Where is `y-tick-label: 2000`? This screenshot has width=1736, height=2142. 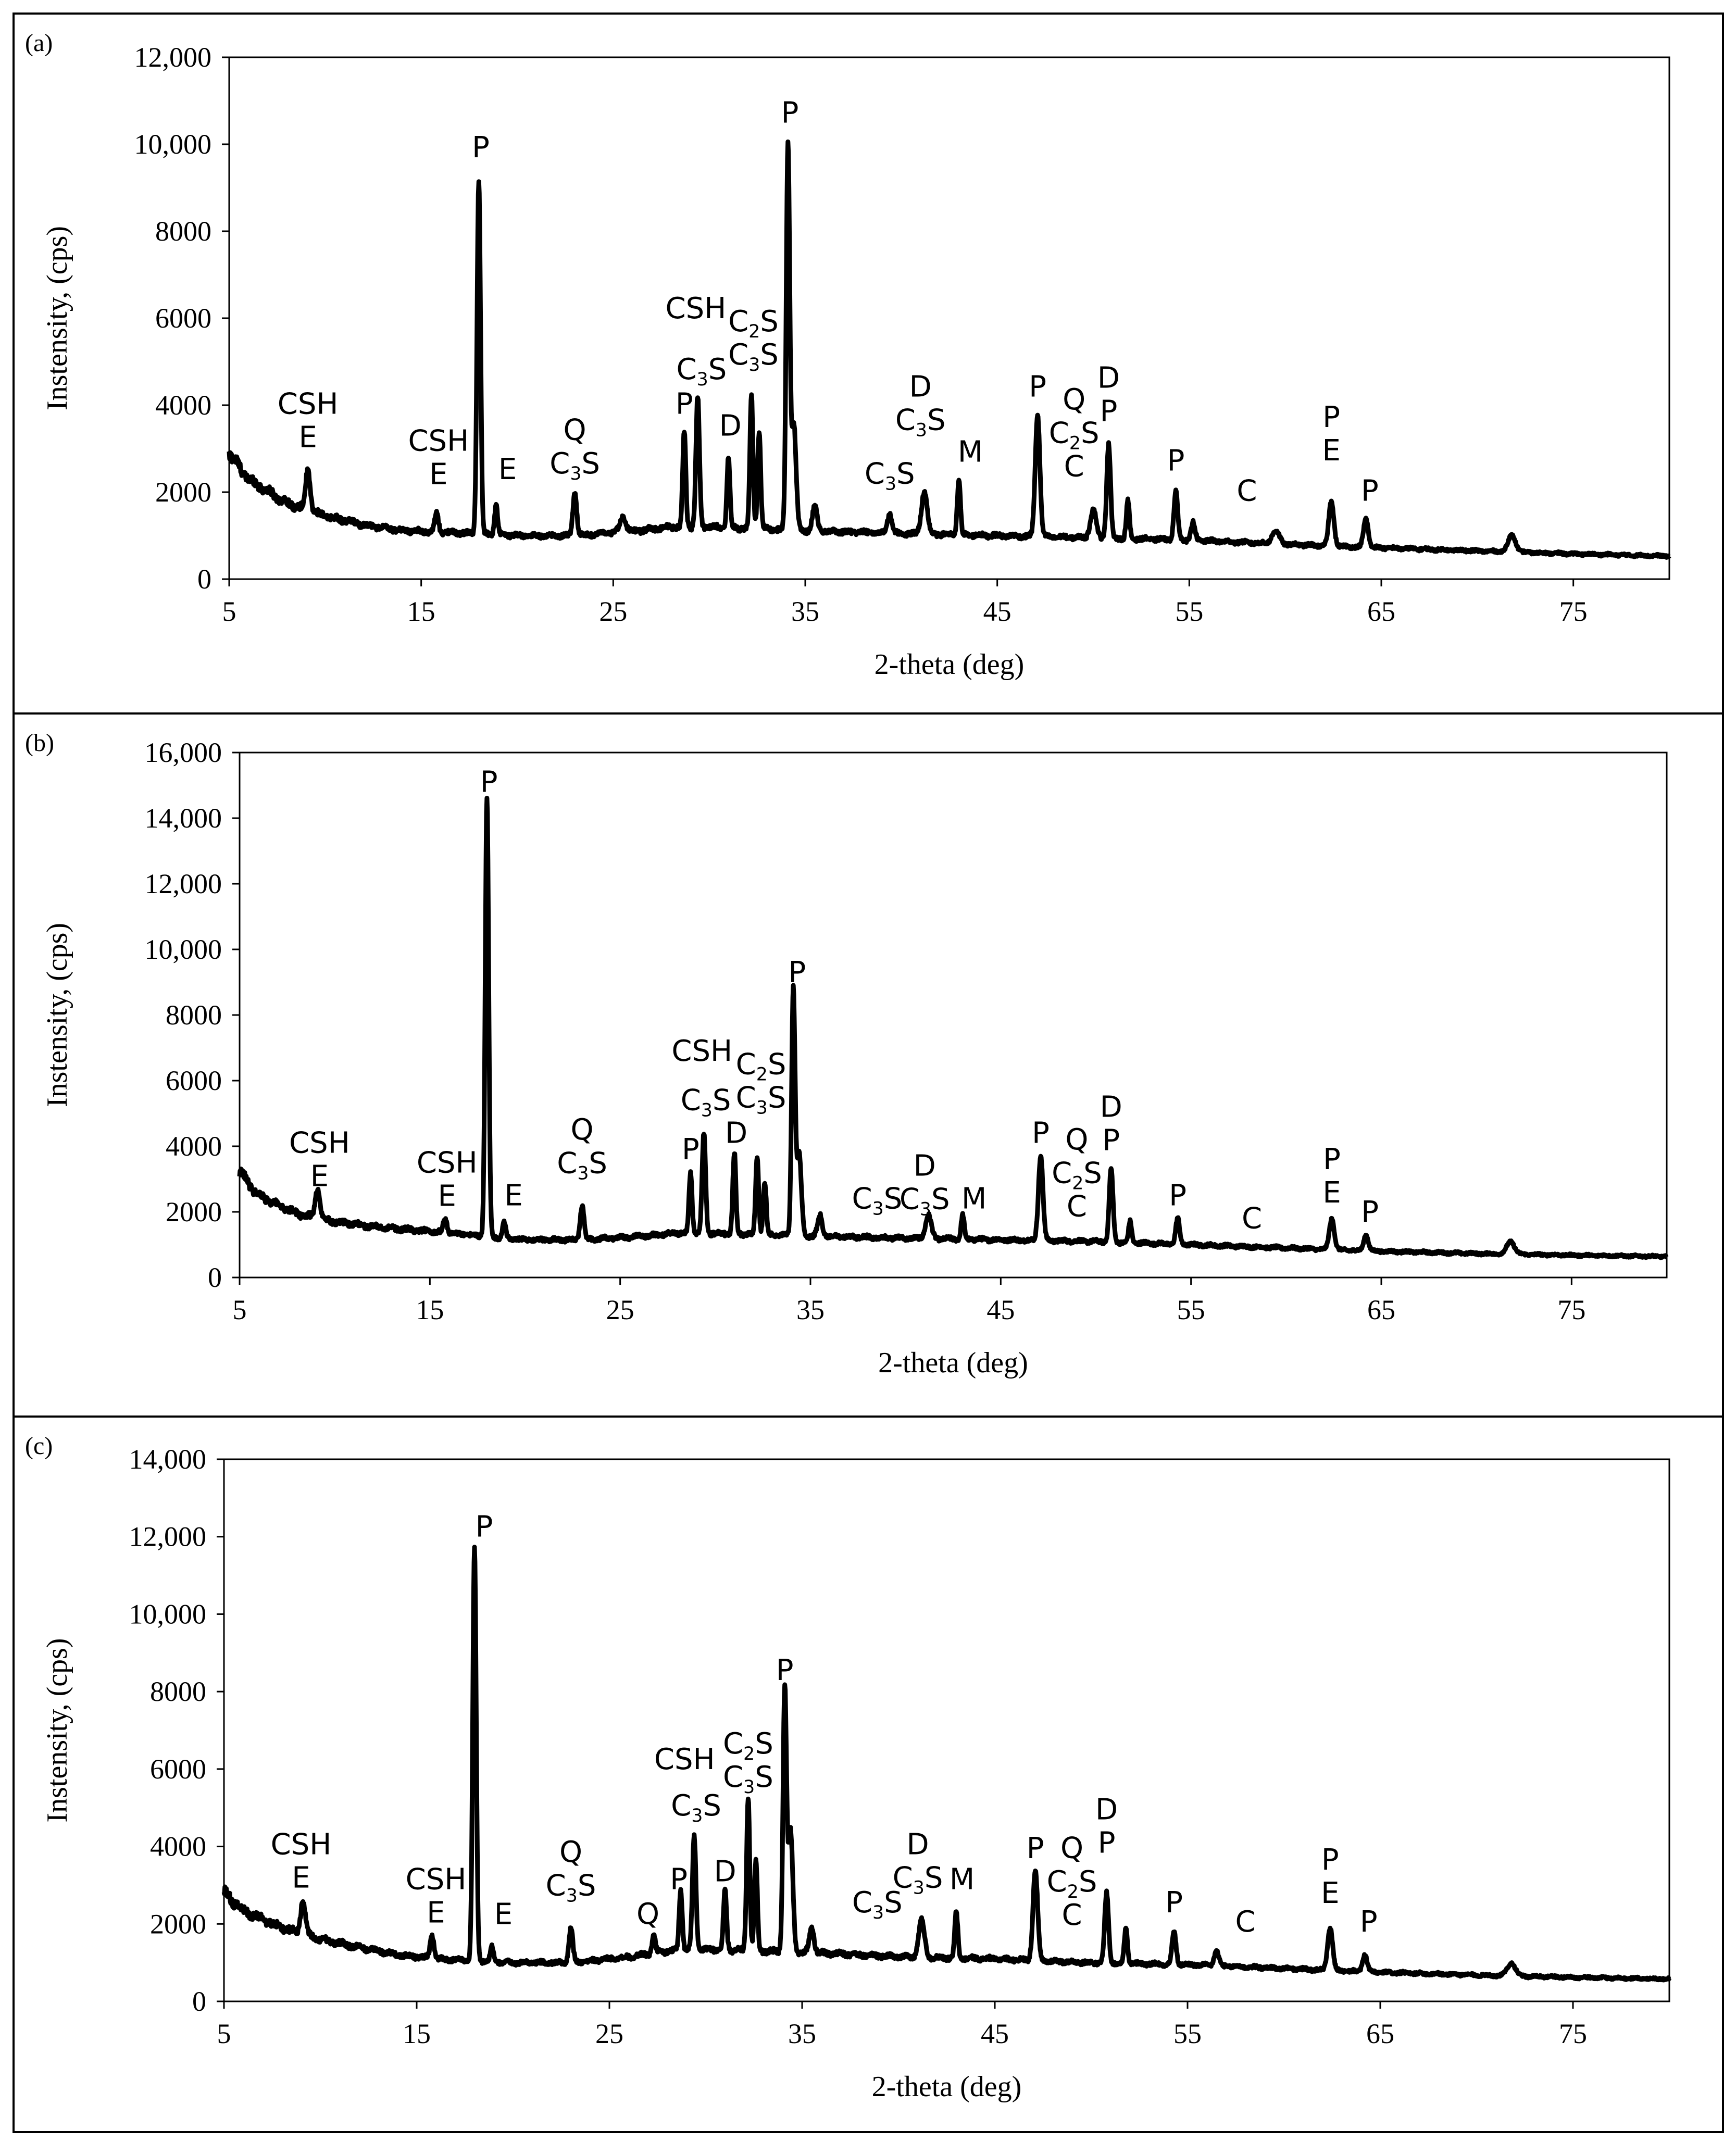
y-tick-label: 2000 is located at coordinates (194, 1211).